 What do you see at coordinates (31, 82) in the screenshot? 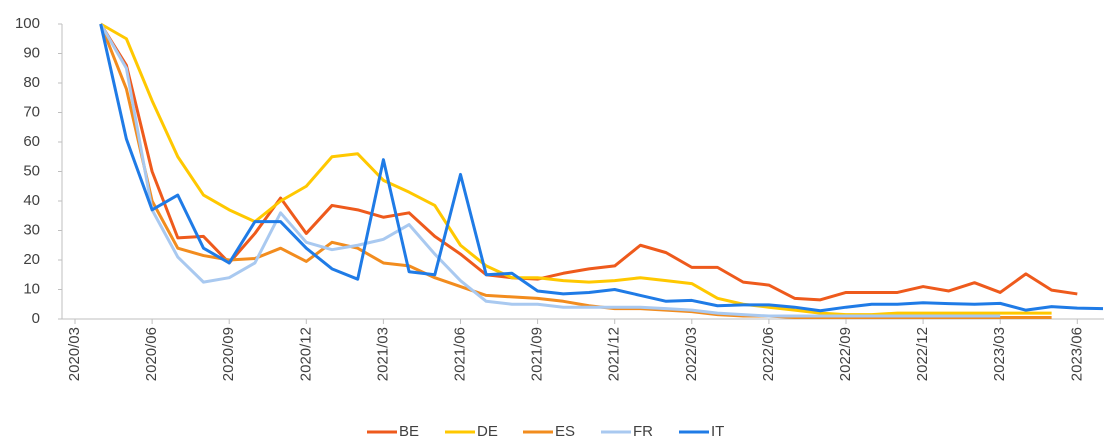
I see `y-tick-label: 80` at bounding box center [31, 82].